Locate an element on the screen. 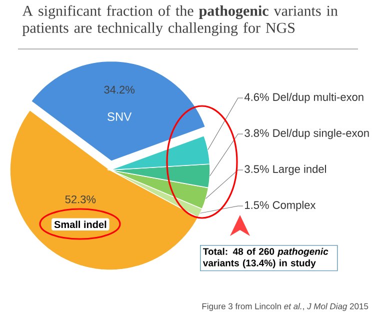  slice-label: Del/dup single-exon is located at coordinates (321, 134).